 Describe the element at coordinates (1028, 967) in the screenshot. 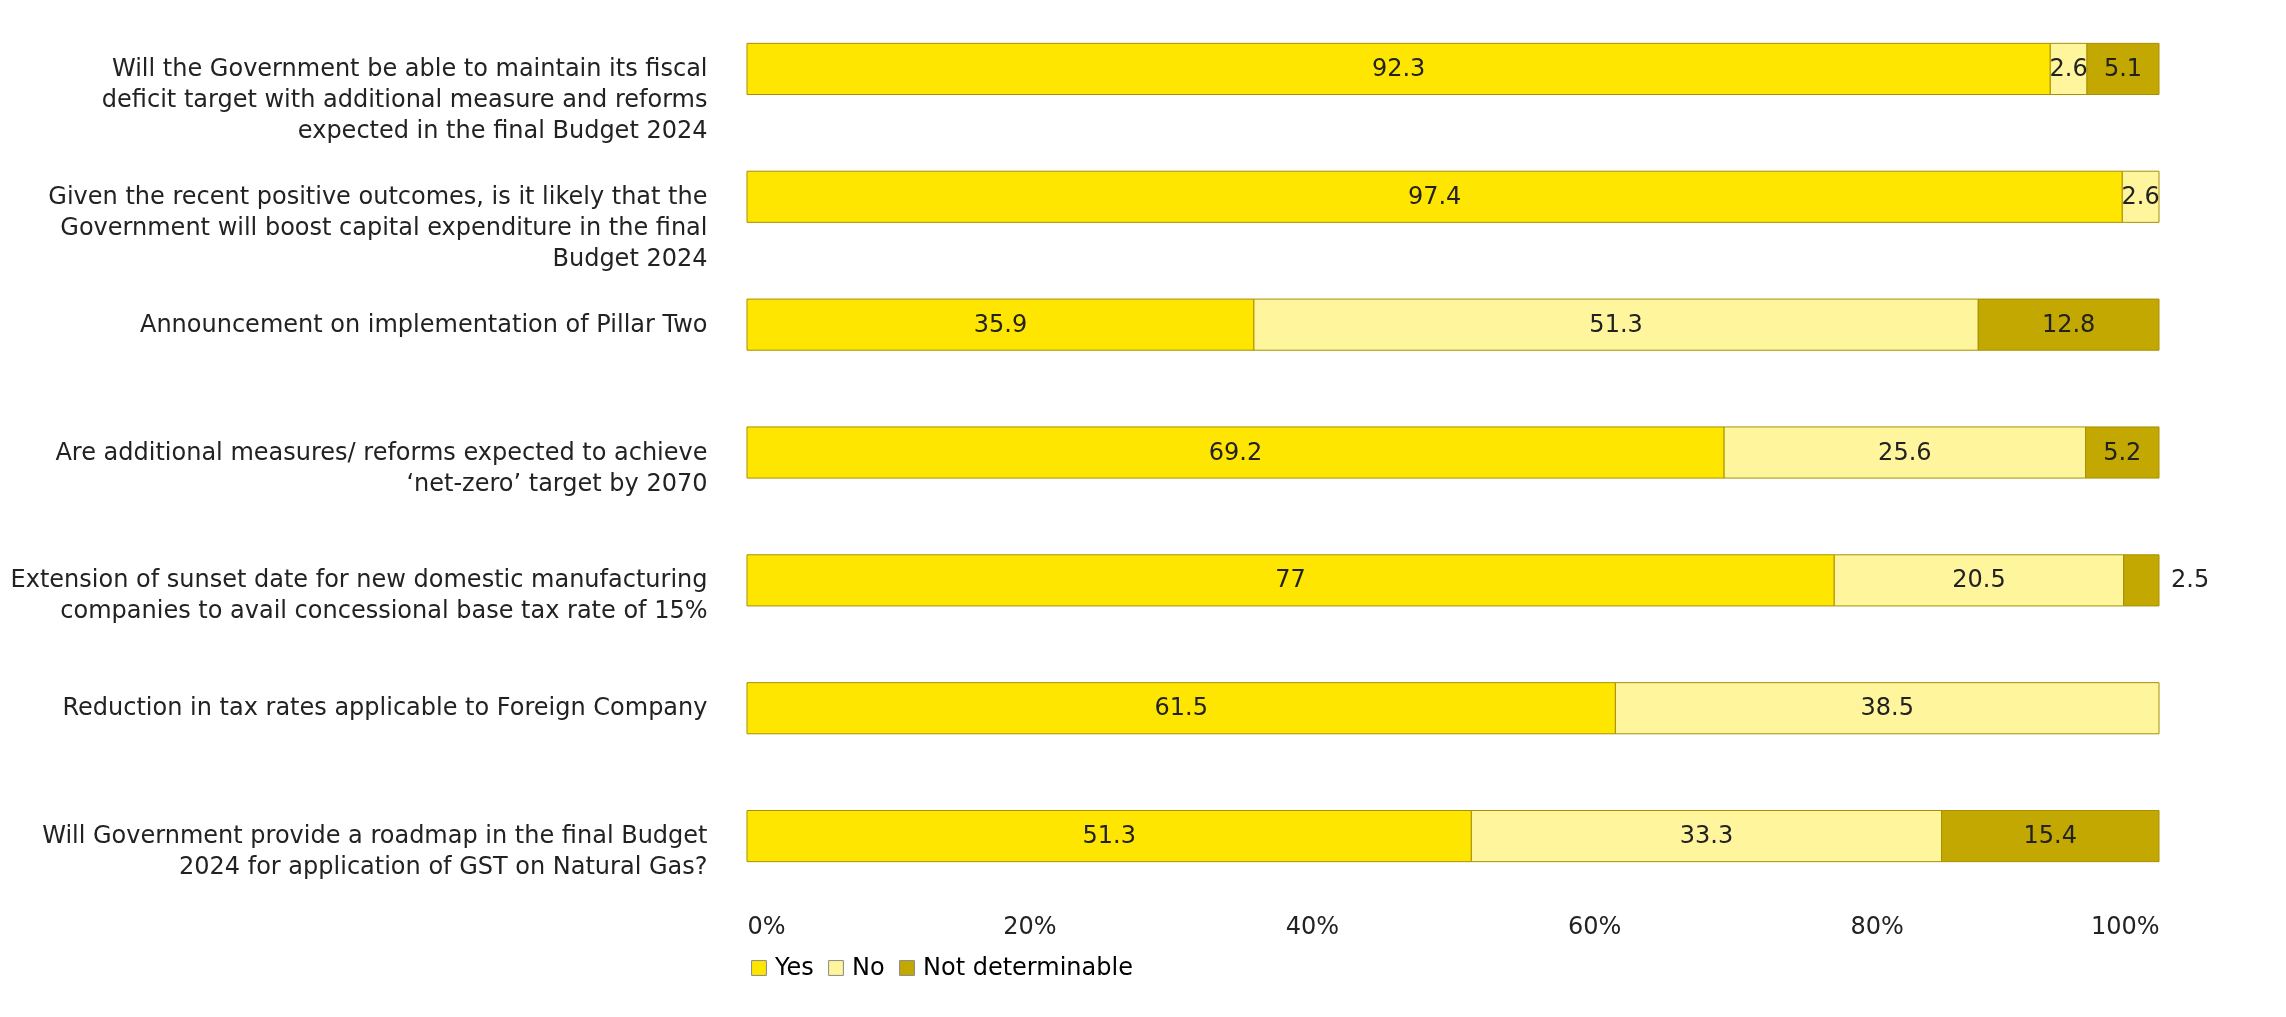

I see `legend-label: Not determinable` at that location.